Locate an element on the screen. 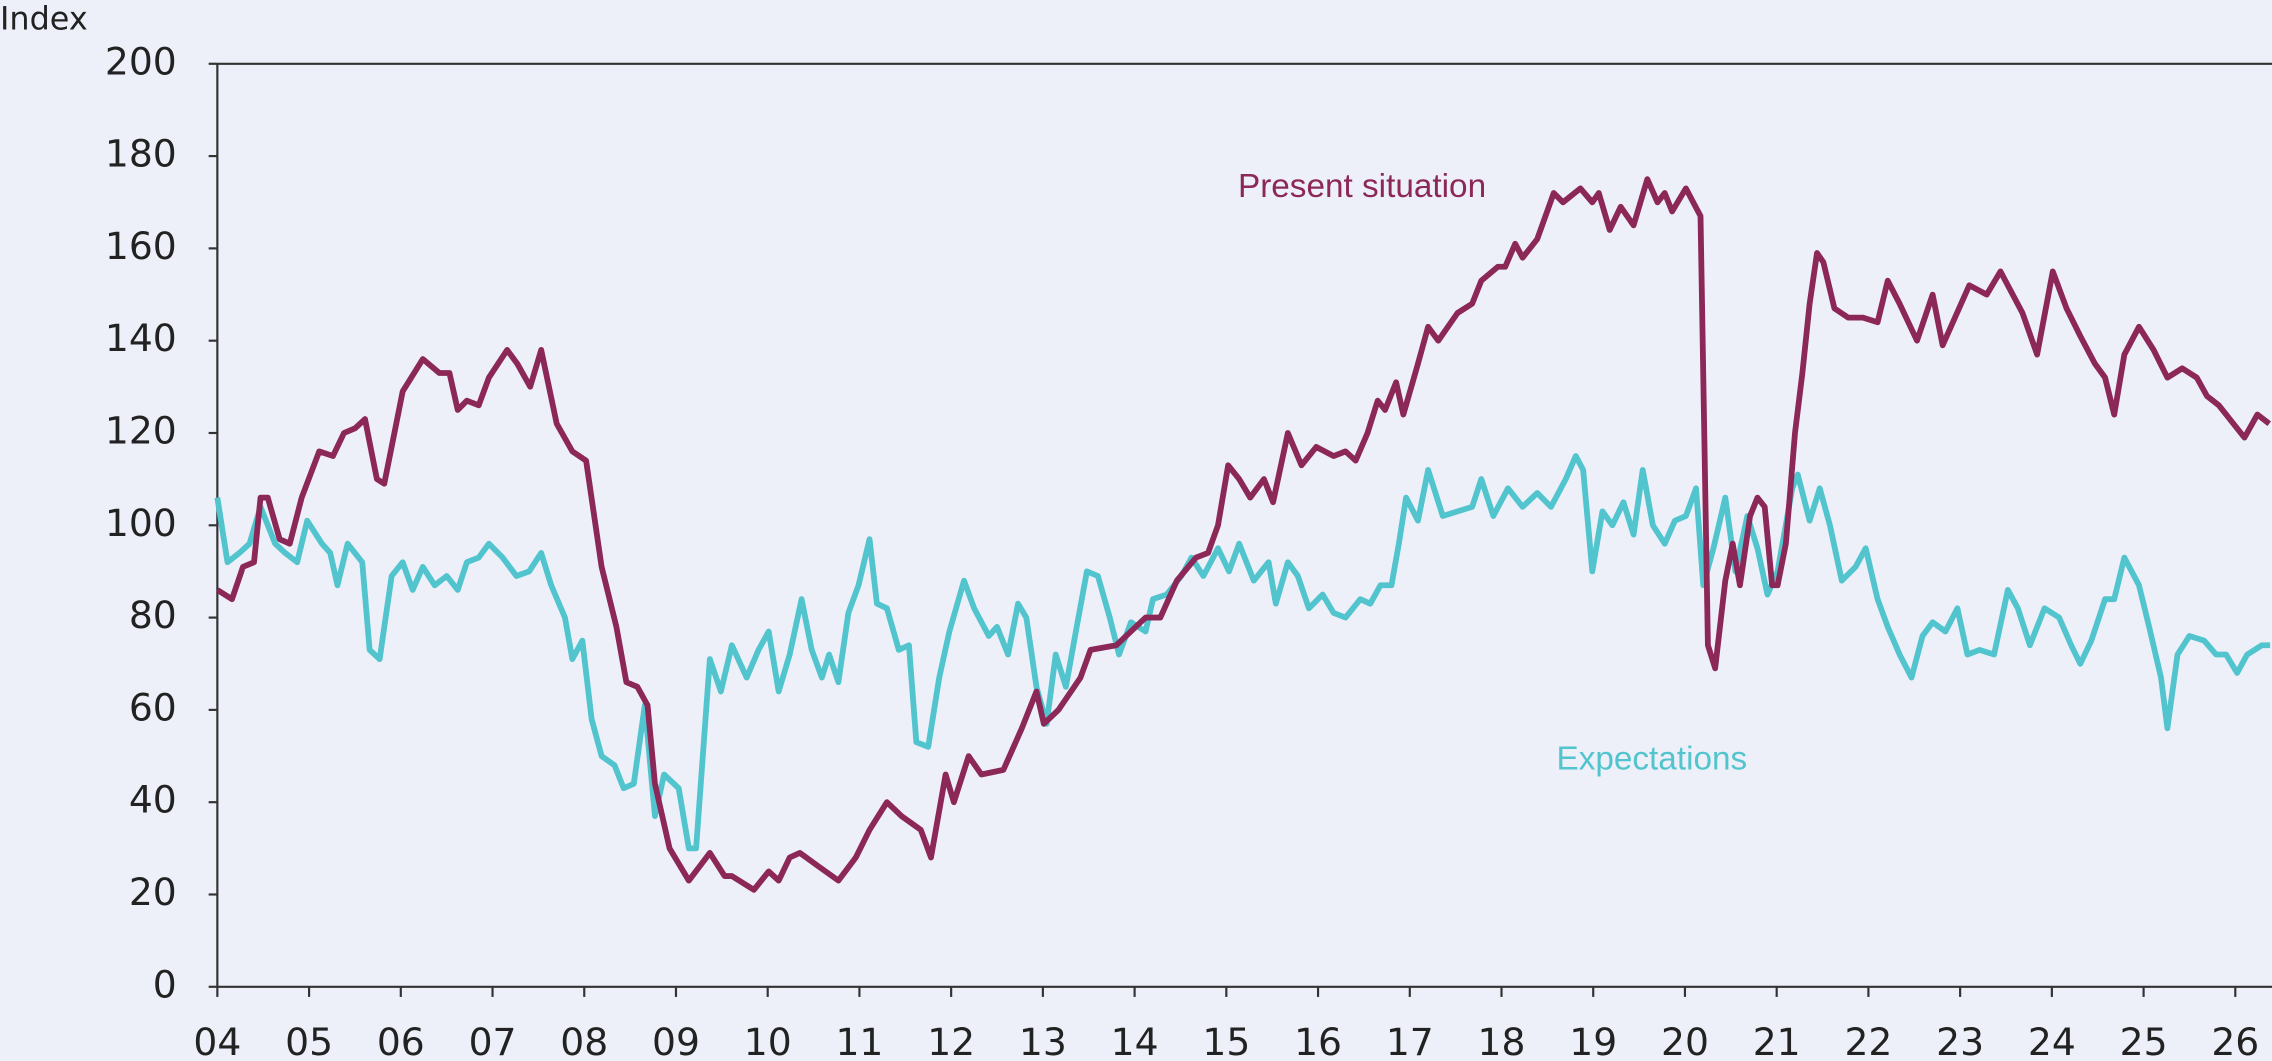 The image size is (2272, 1061). y-tick-label: 60 is located at coordinates (153, 707).